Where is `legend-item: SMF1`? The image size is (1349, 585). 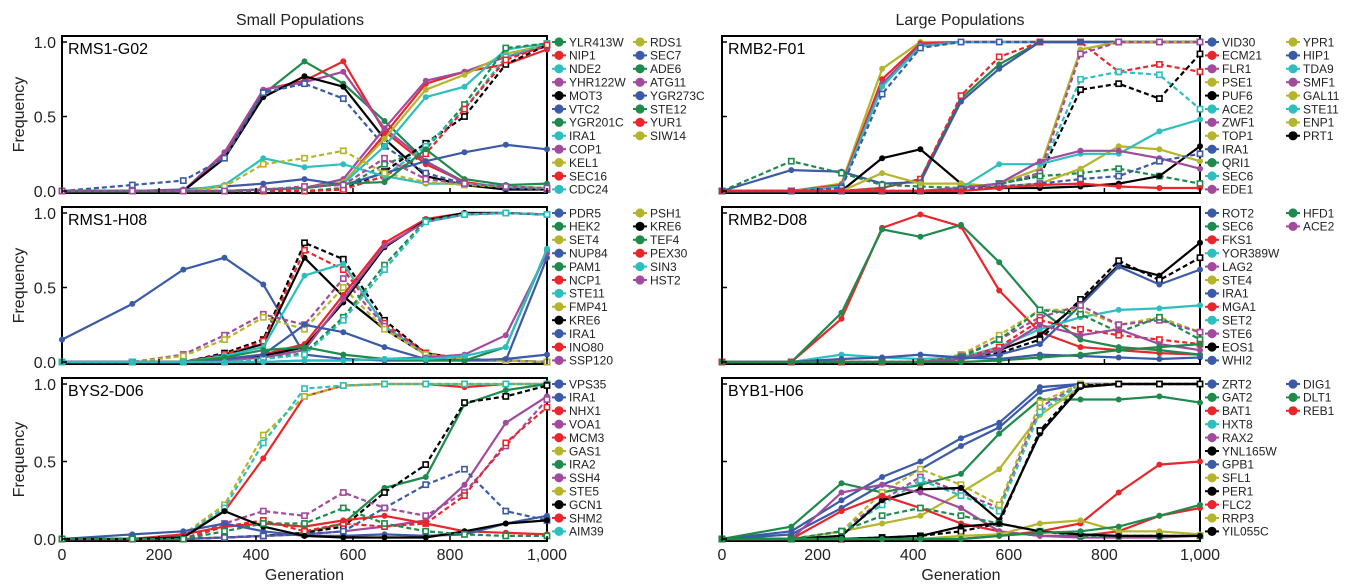
legend-item: SMF1 is located at coordinates (1310, 83).